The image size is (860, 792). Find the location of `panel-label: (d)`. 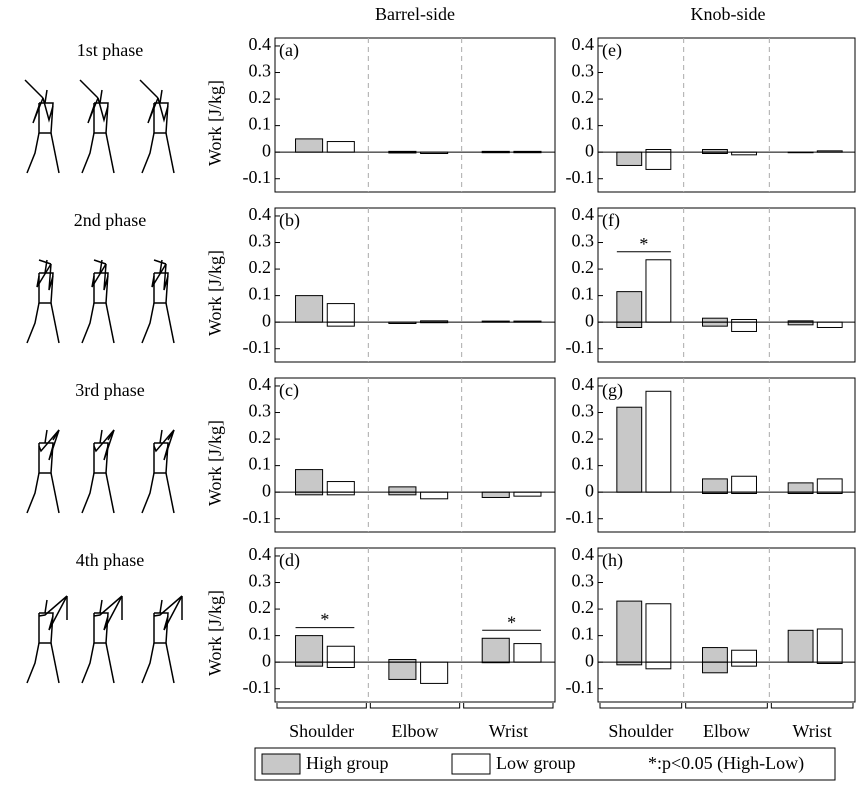

panel-label: (d) is located at coordinates (289, 560).